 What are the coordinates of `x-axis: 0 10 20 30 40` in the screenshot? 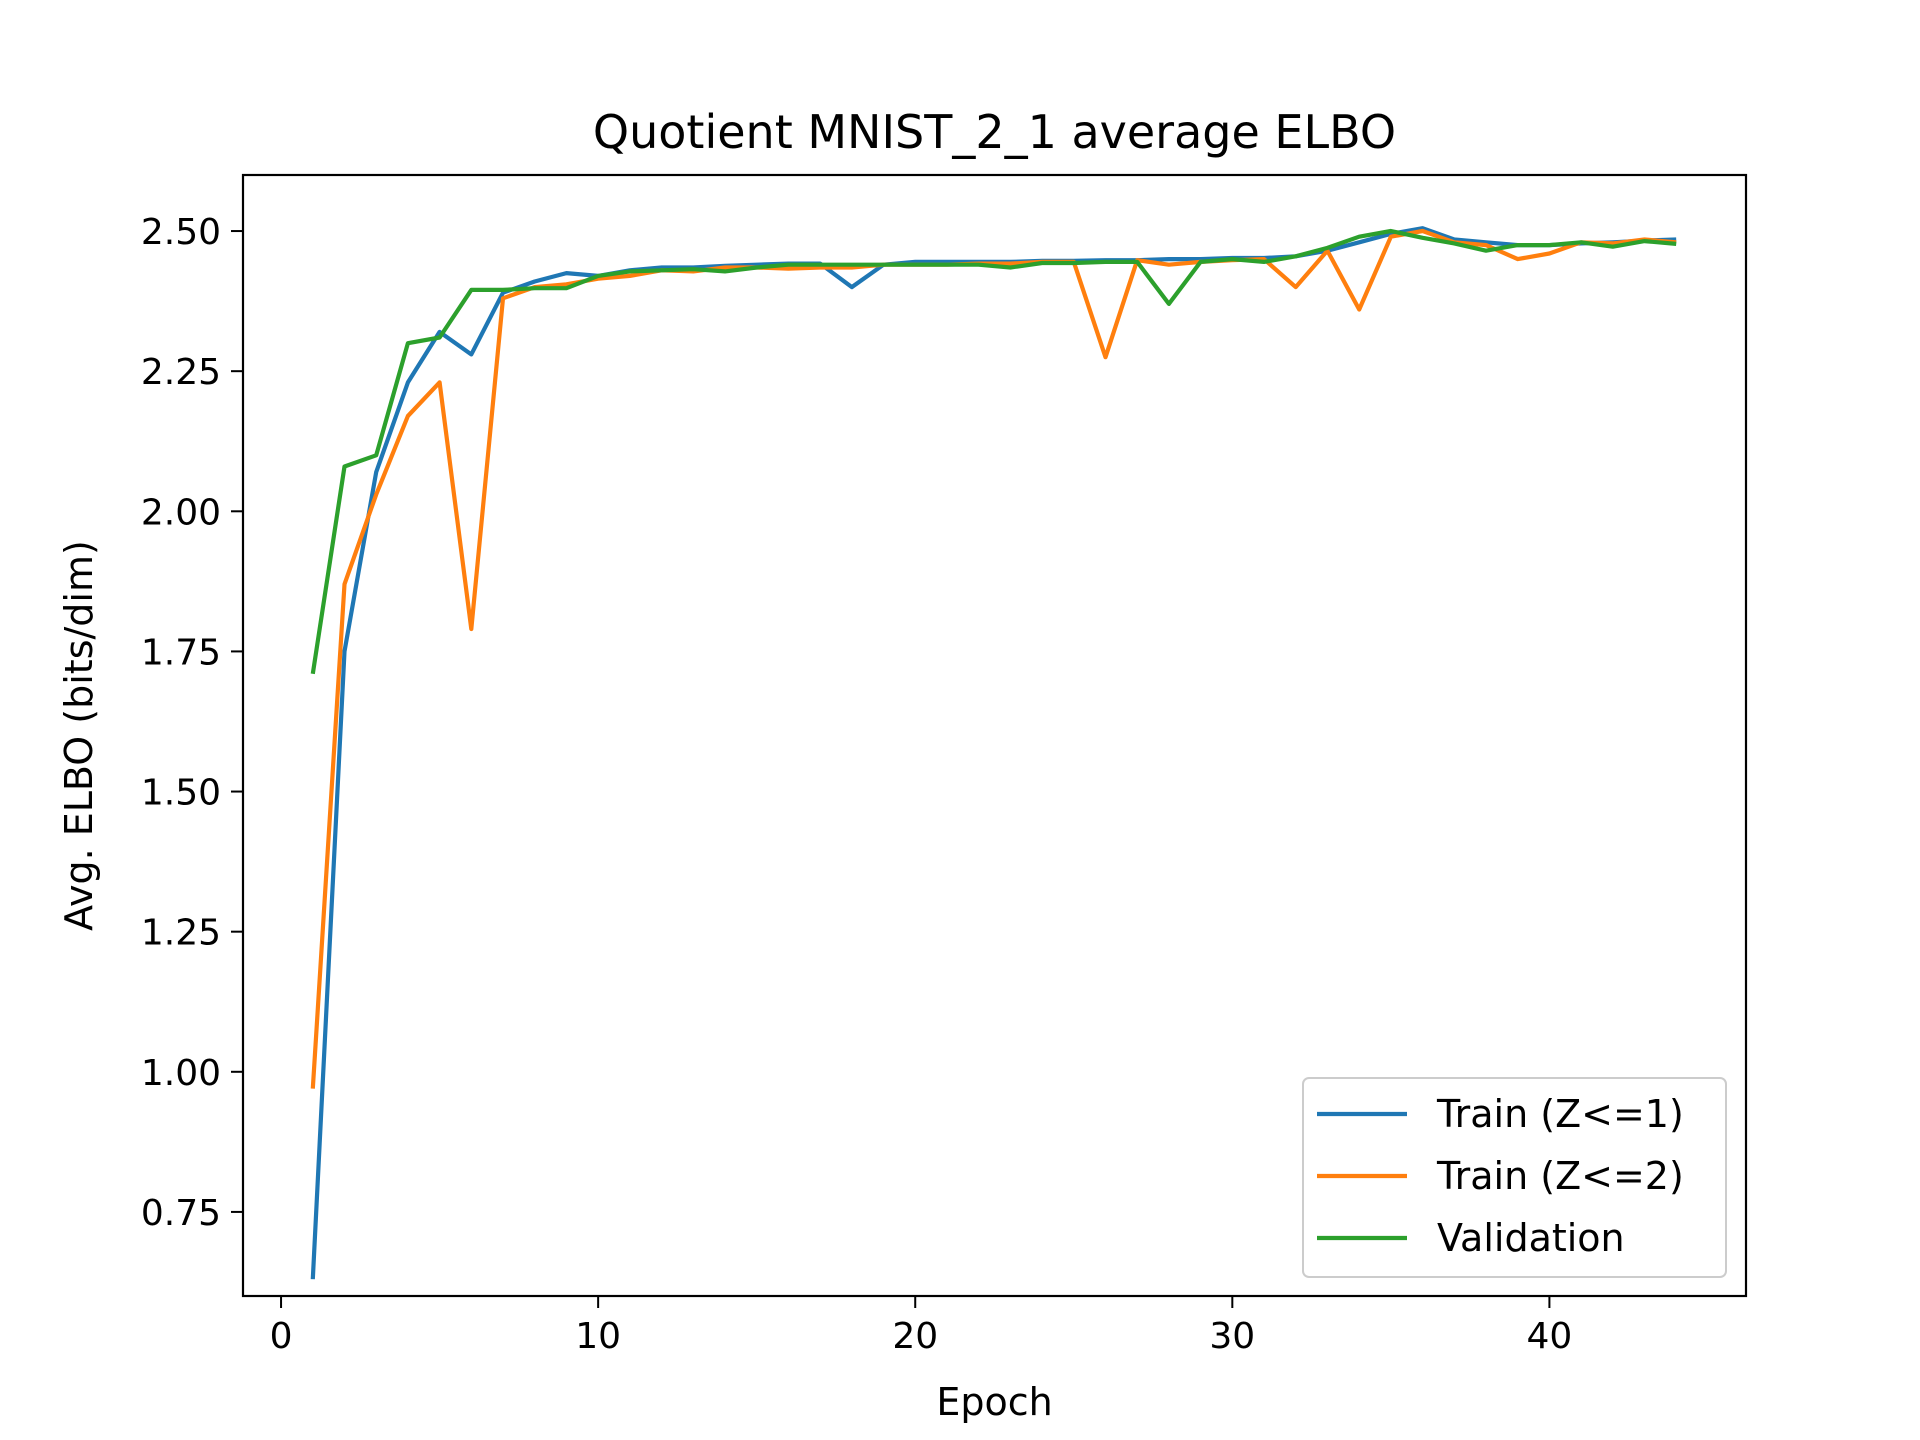 It's located at (921, 1326).